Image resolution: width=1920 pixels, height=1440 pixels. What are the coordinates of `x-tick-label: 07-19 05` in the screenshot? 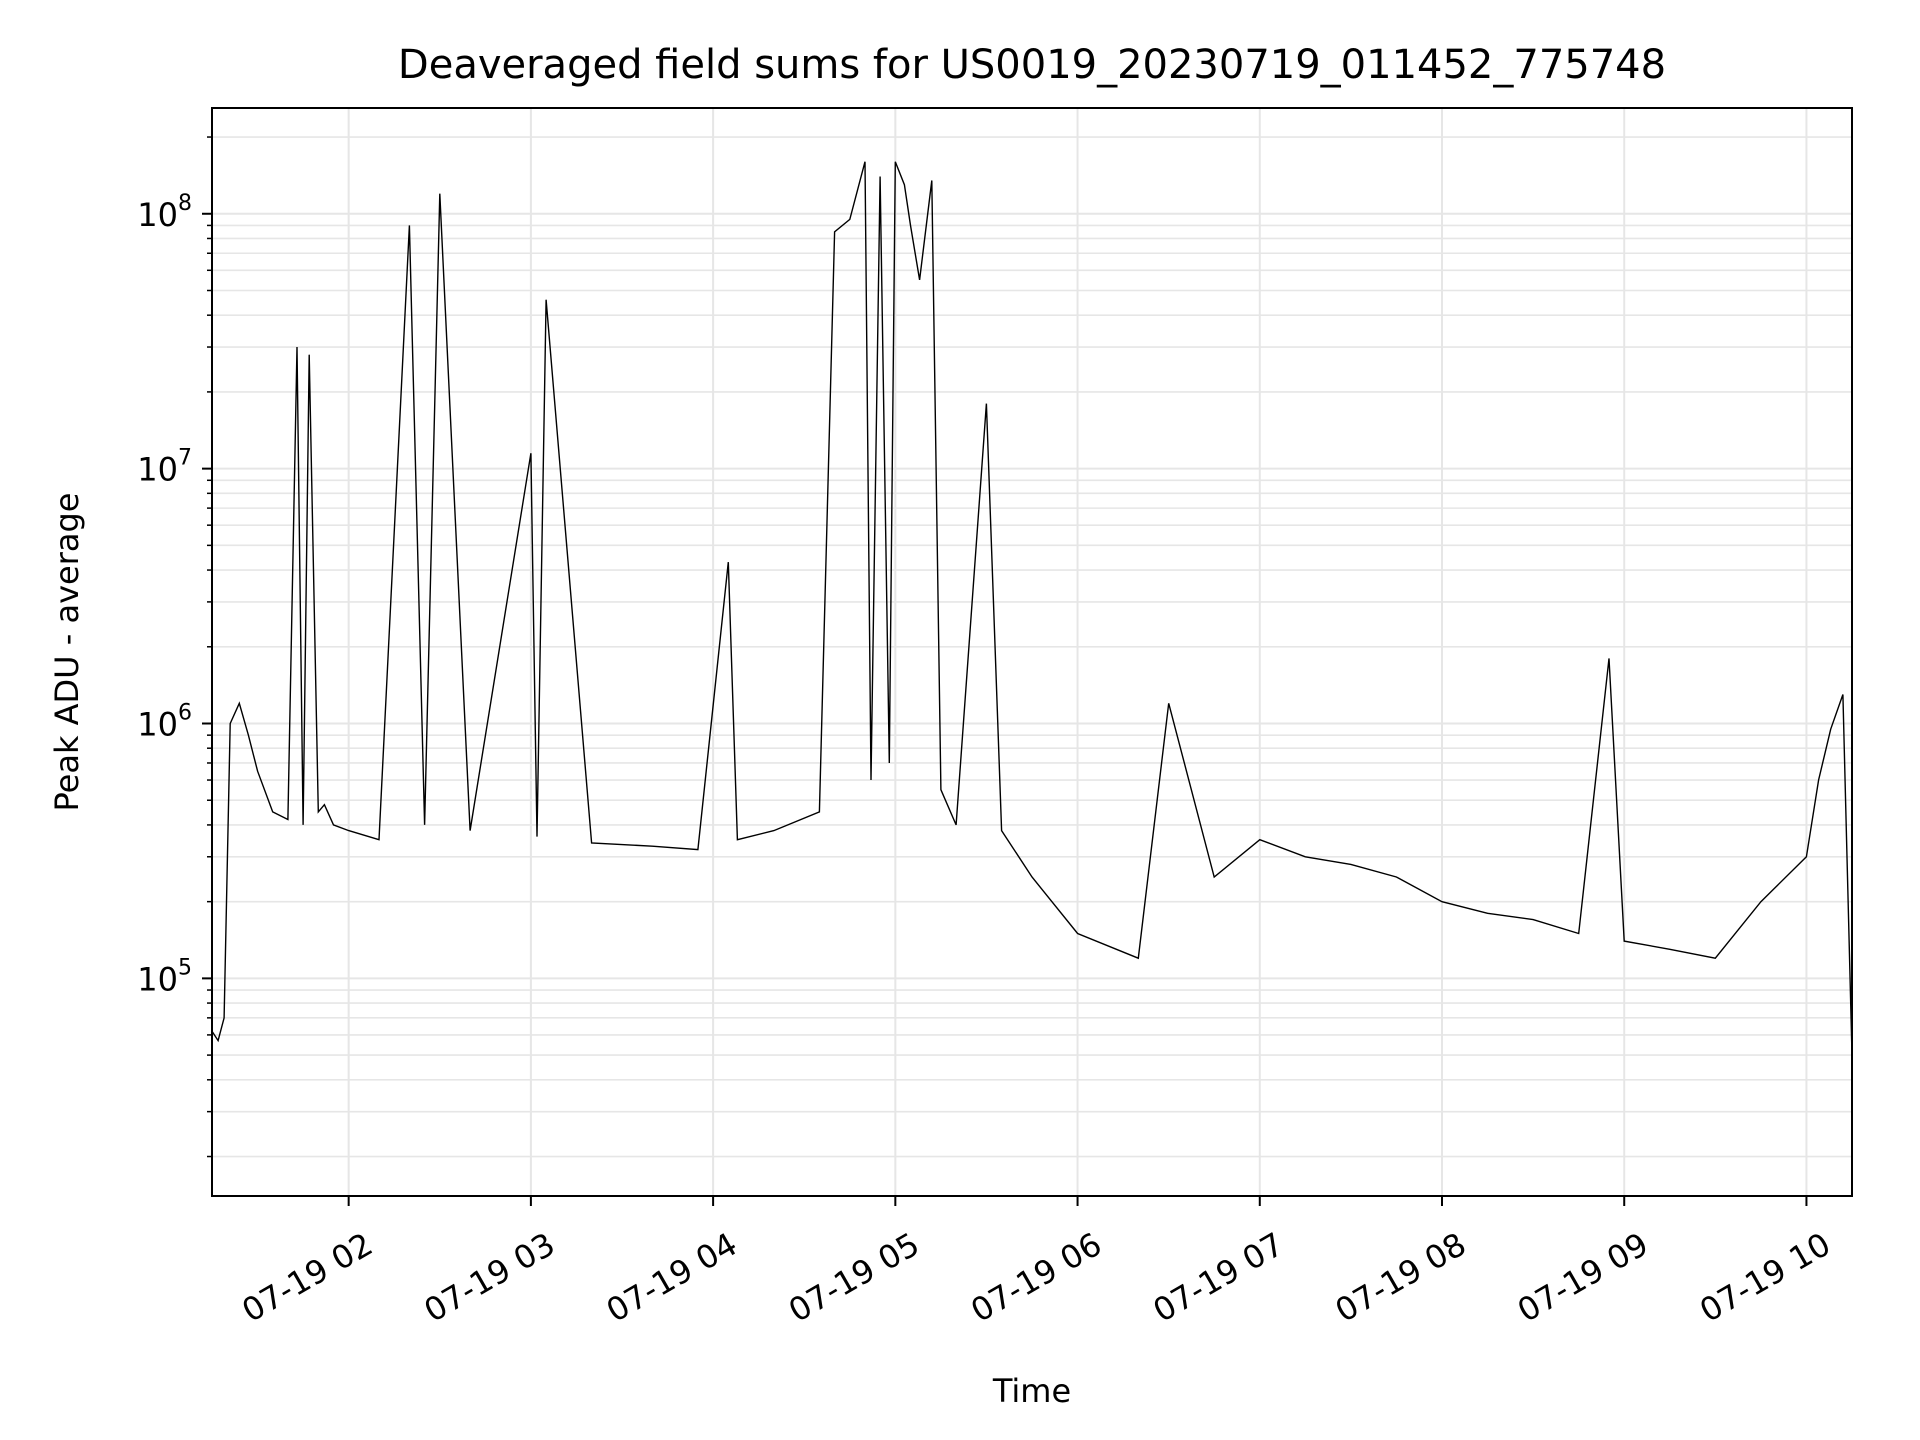 It's located at (854, 1277).